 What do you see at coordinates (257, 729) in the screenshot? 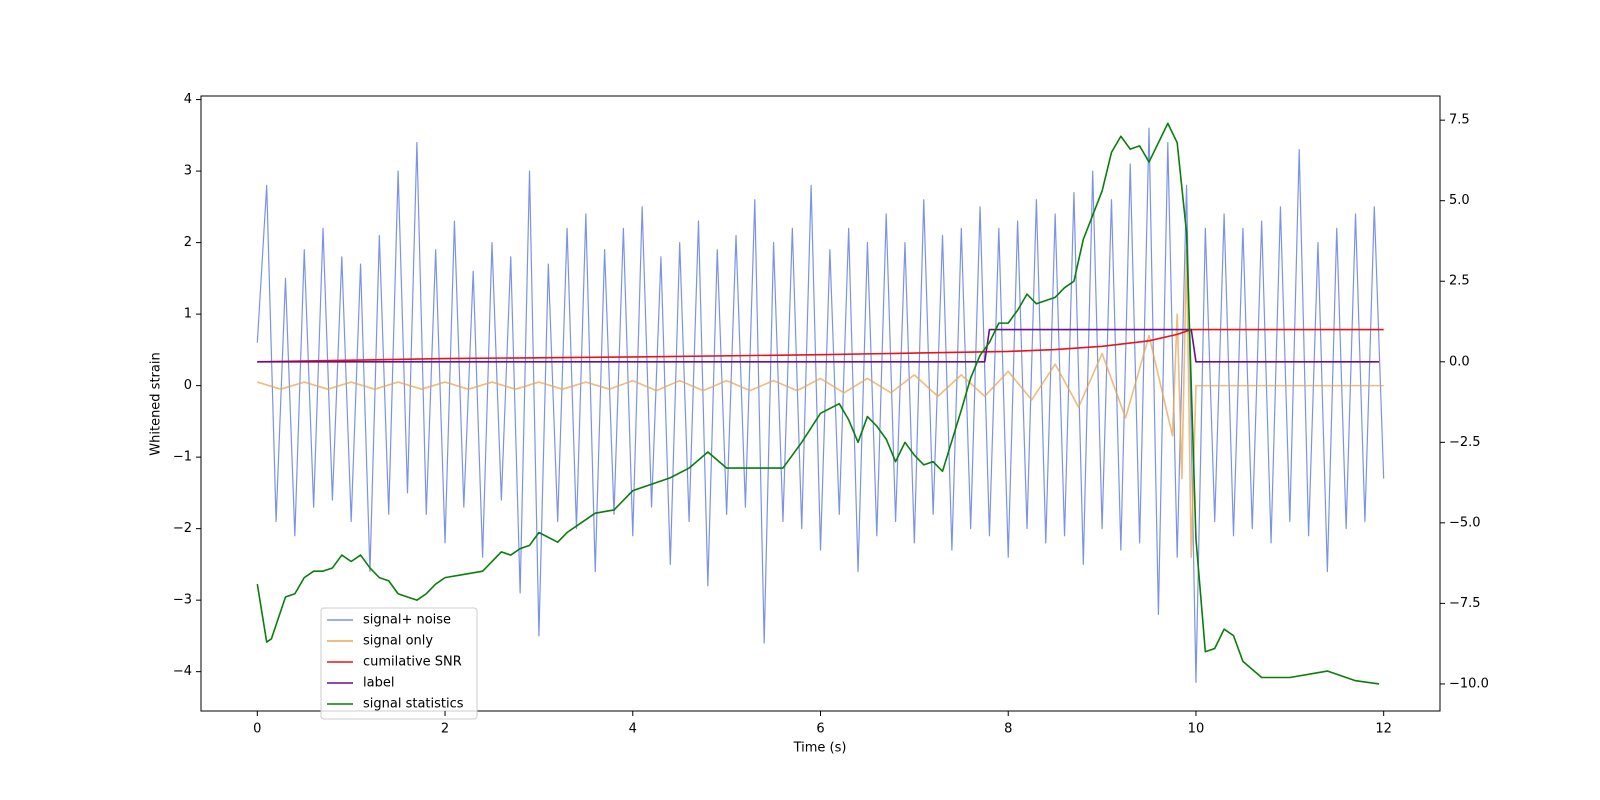
I see `x-tick-label: 0` at bounding box center [257, 729].